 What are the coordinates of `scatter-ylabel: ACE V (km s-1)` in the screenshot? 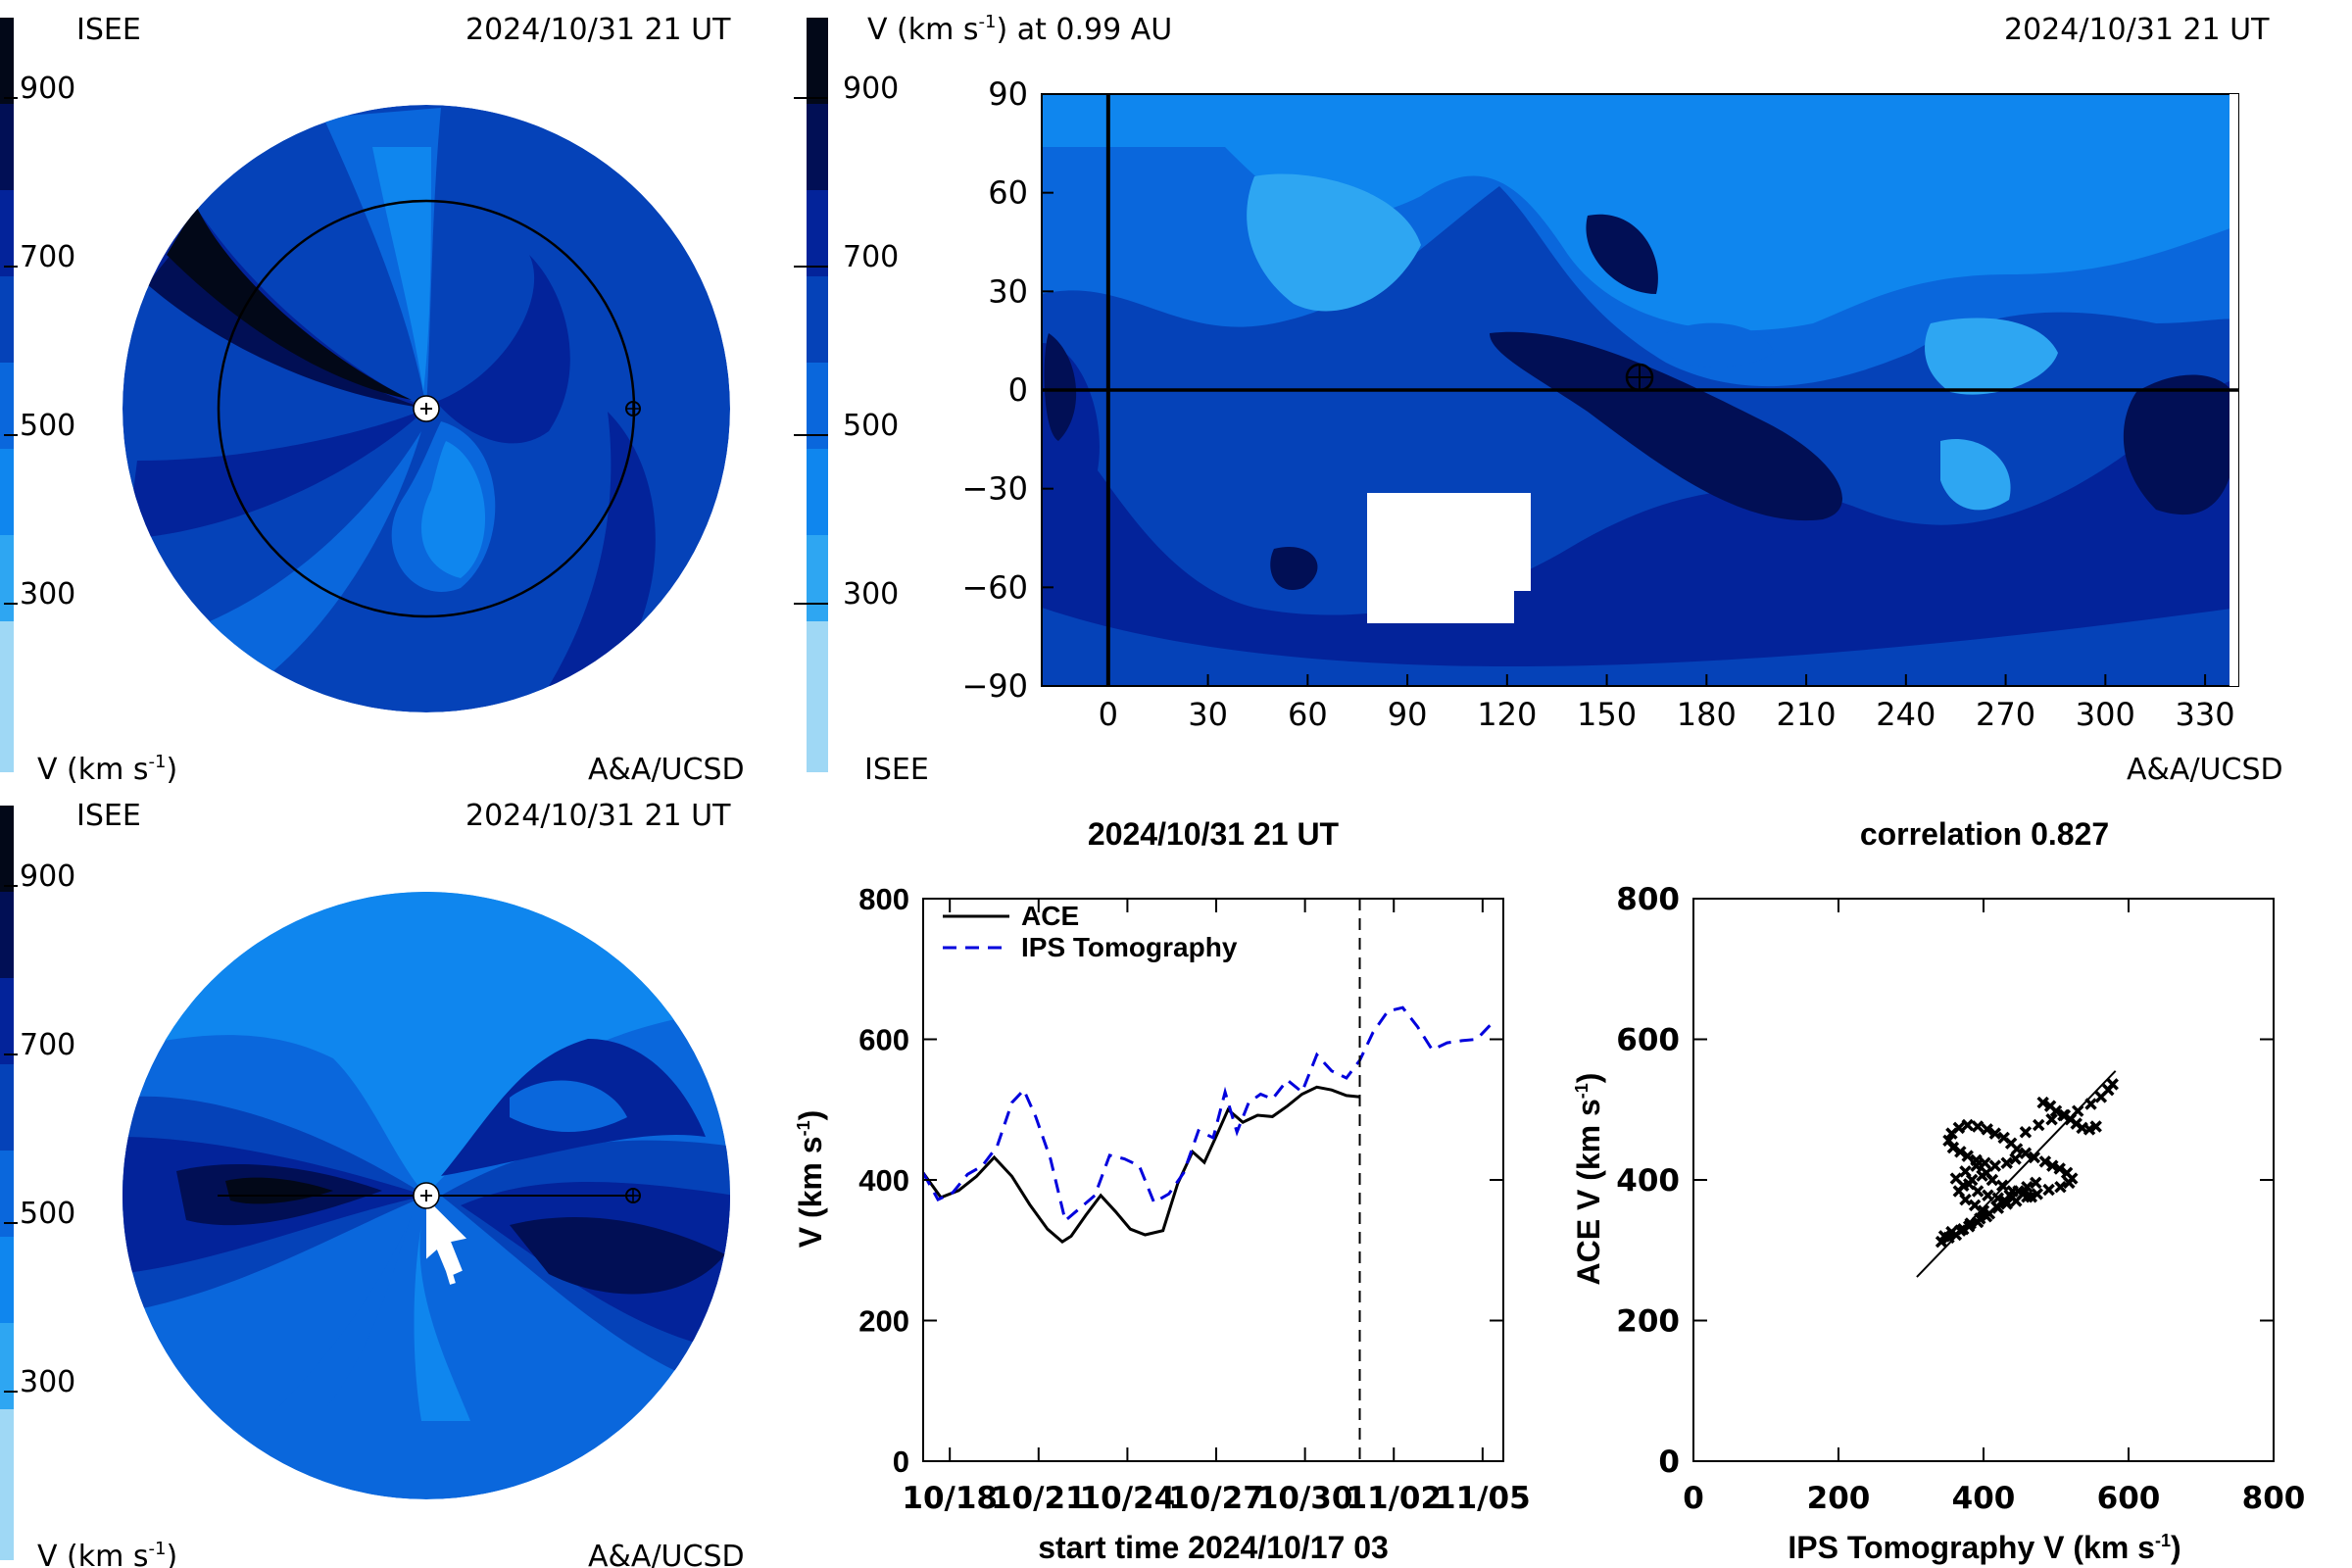 It's located at (1588, 1179).